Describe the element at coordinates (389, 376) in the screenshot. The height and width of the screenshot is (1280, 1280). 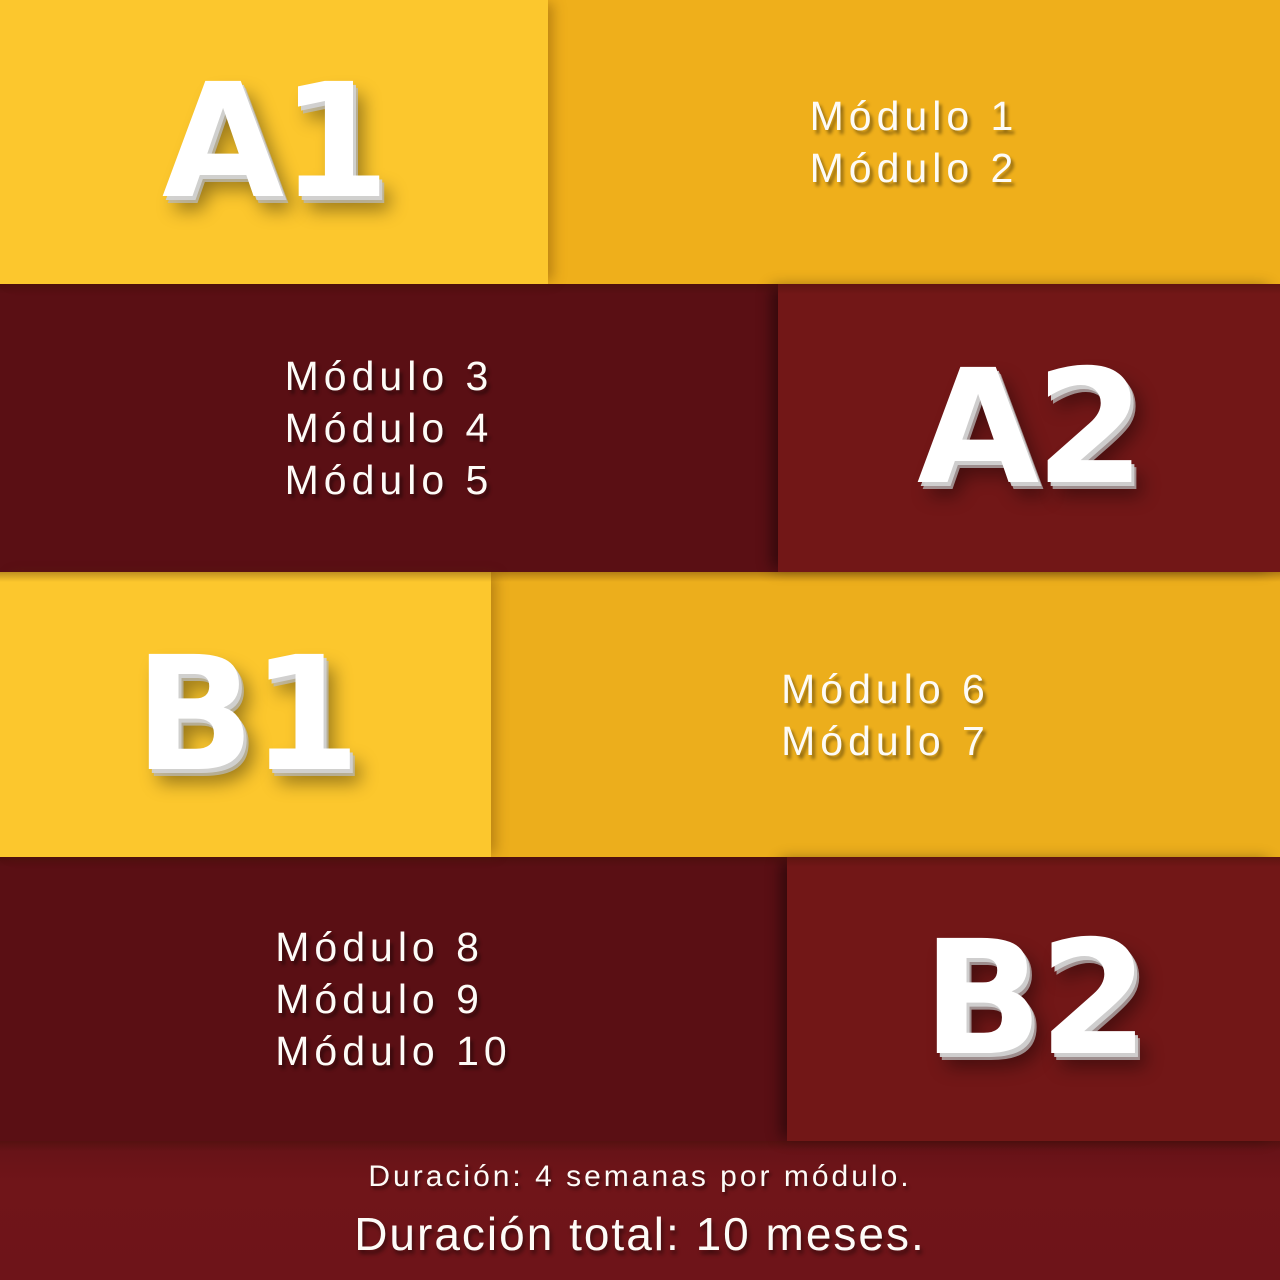
I see `module-line: Módulo 3` at that location.